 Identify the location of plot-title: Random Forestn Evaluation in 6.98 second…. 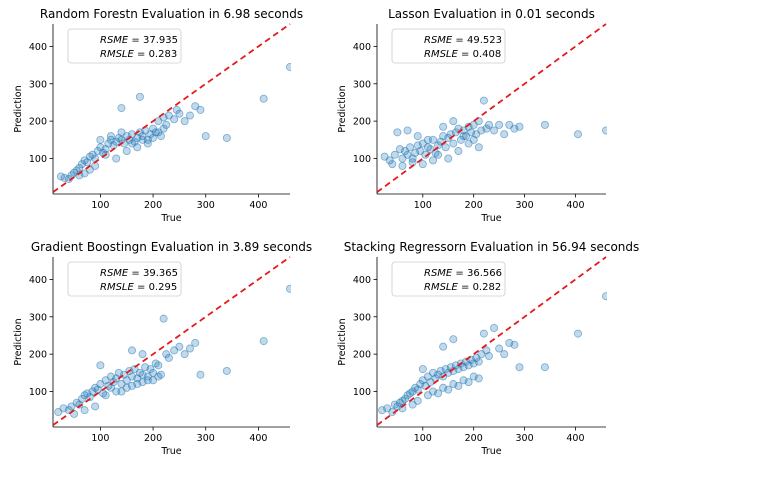
(171, 14).